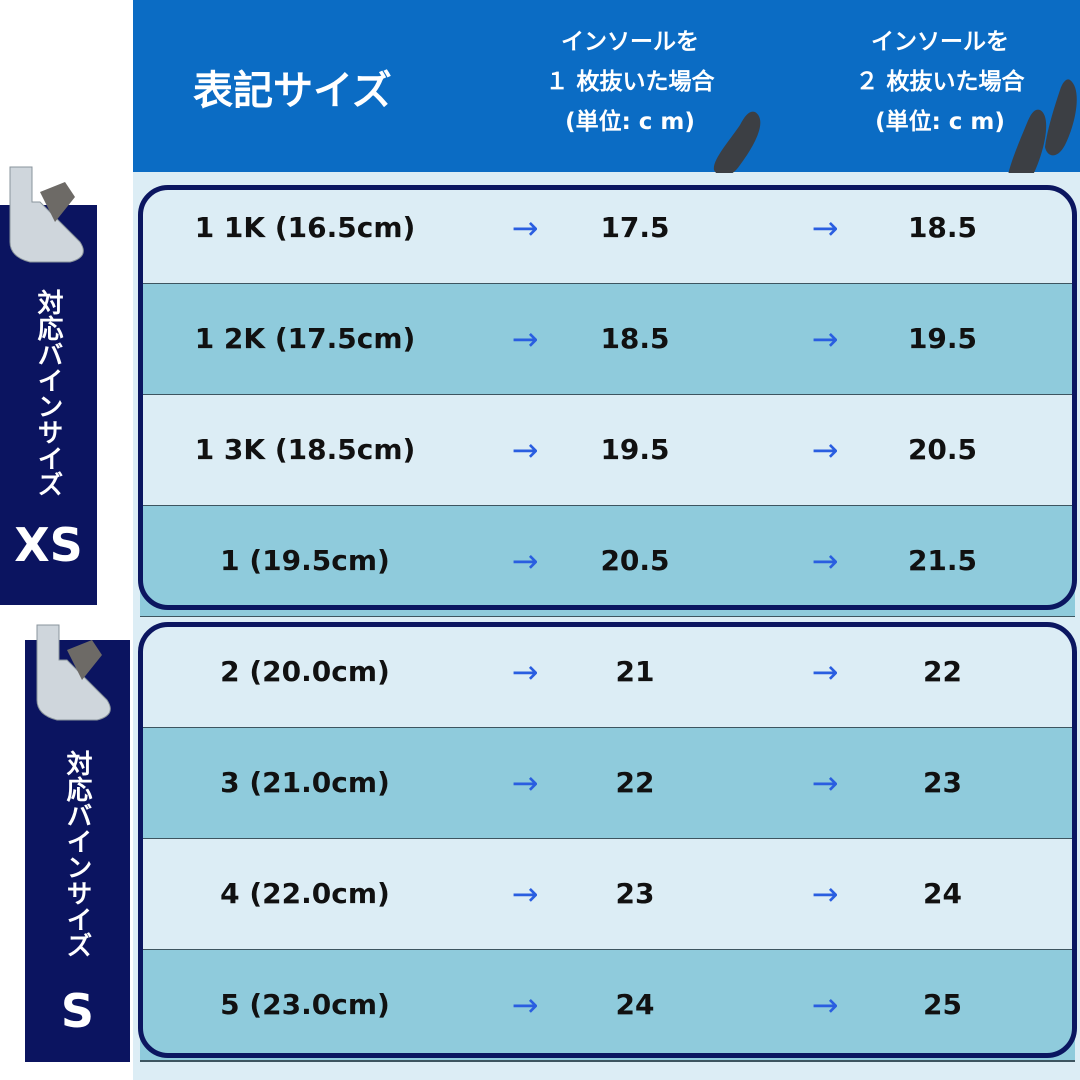 The width and height of the screenshot is (1080, 1080). I want to click on table-row: 3 (21.0cm) → 22 → 23, so click(607, 784).